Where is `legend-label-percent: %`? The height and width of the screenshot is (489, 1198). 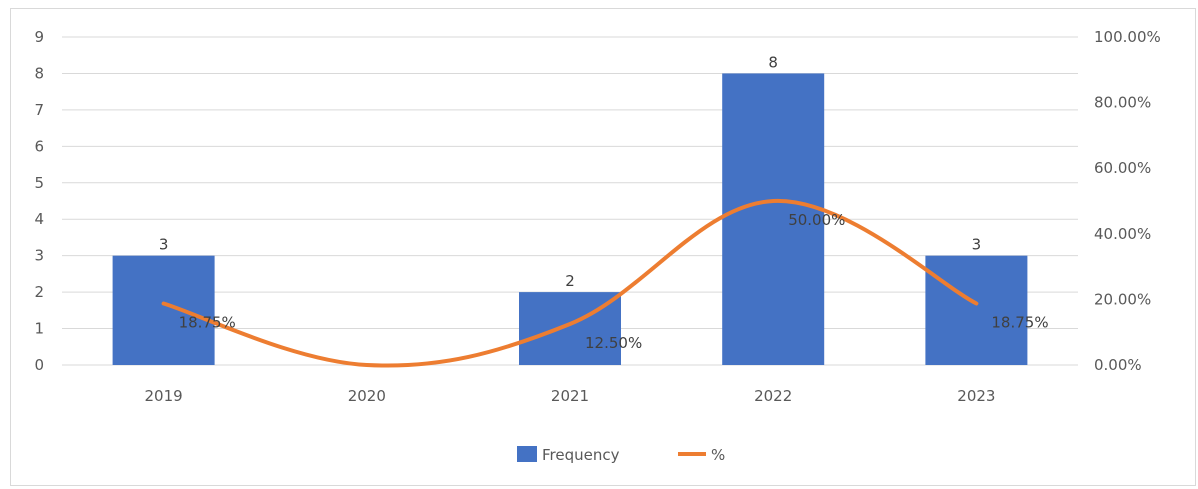
legend-label-percent: % is located at coordinates (718, 455).